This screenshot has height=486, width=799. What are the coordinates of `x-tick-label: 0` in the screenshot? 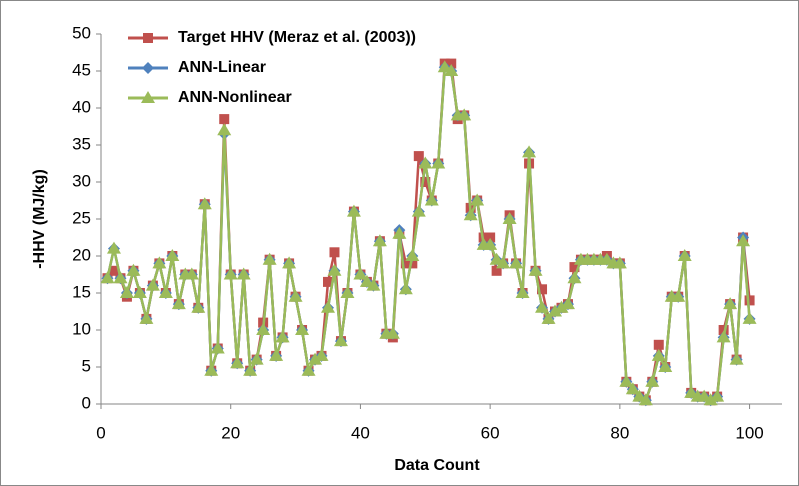 It's located at (100, 432).